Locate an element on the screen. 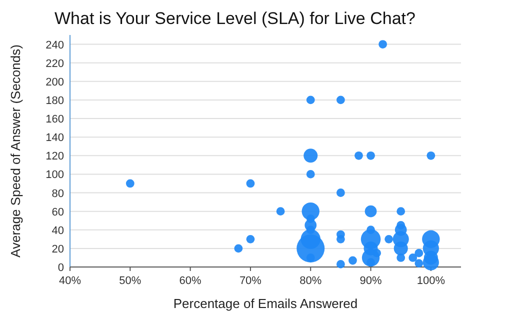 The height and width of the screenshot is (320, 510). y-tick-label: 160 is located at coordinates (55, 120).